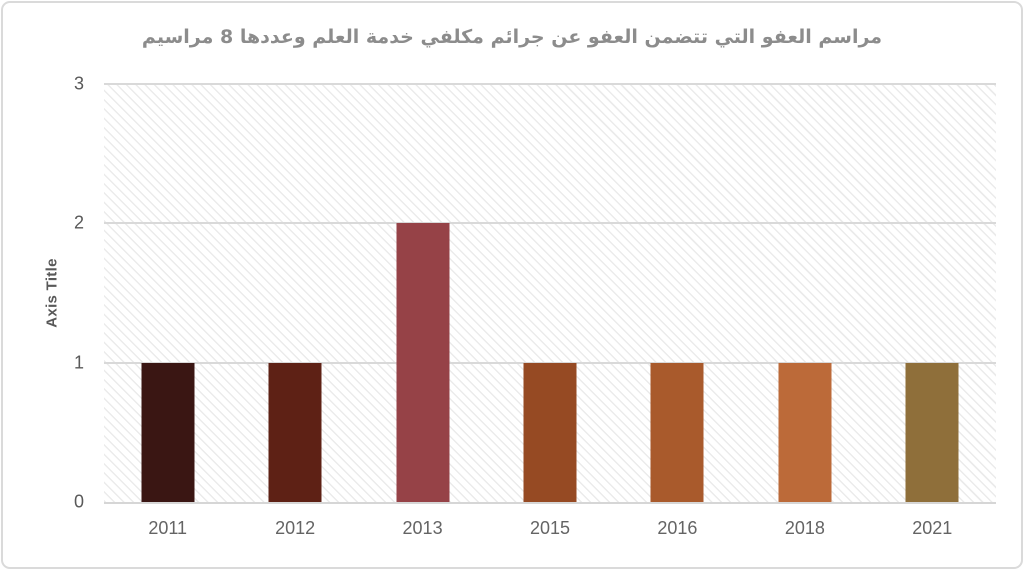 Image resolution: width=1024 pixels, height=570 pixels. I want to click on bar-slot-2018, so click(804, 293).